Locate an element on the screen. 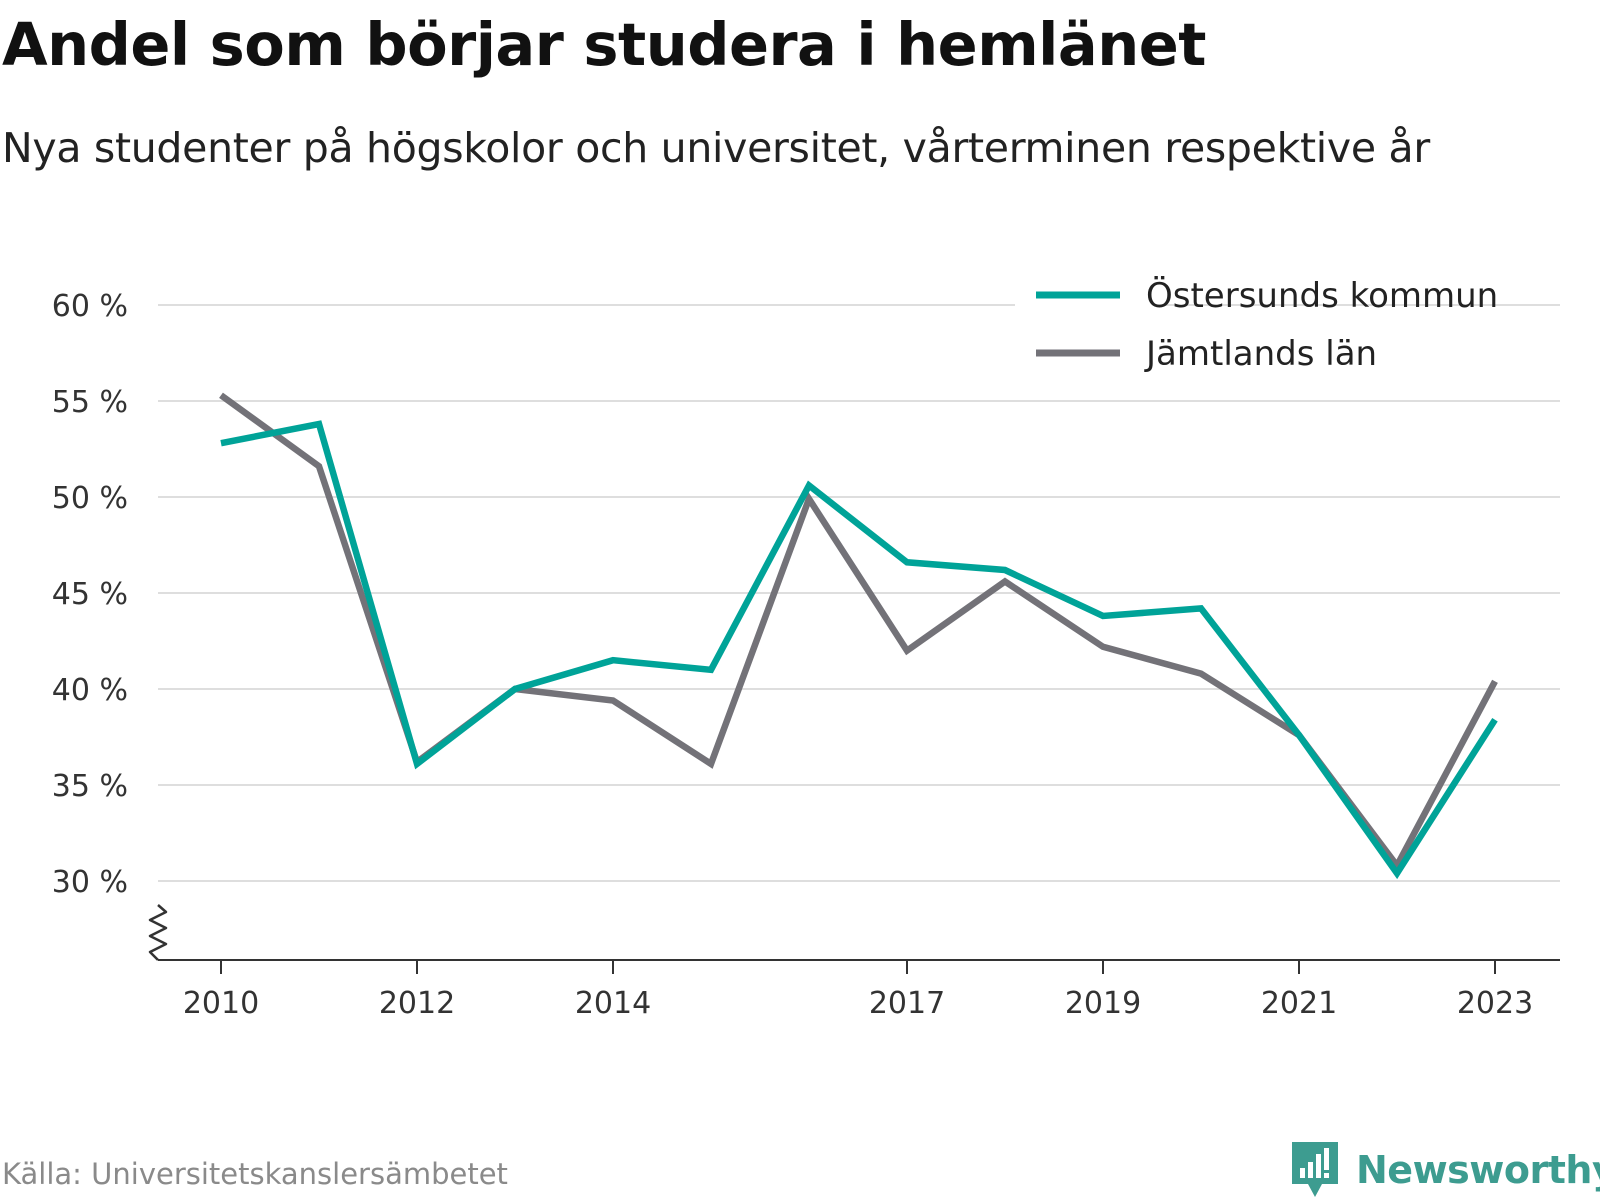 Image resolution: width=1600 pixels, height=1200 pixels. brand-name: Newsworthy is located at coordinates (1478, 1170).